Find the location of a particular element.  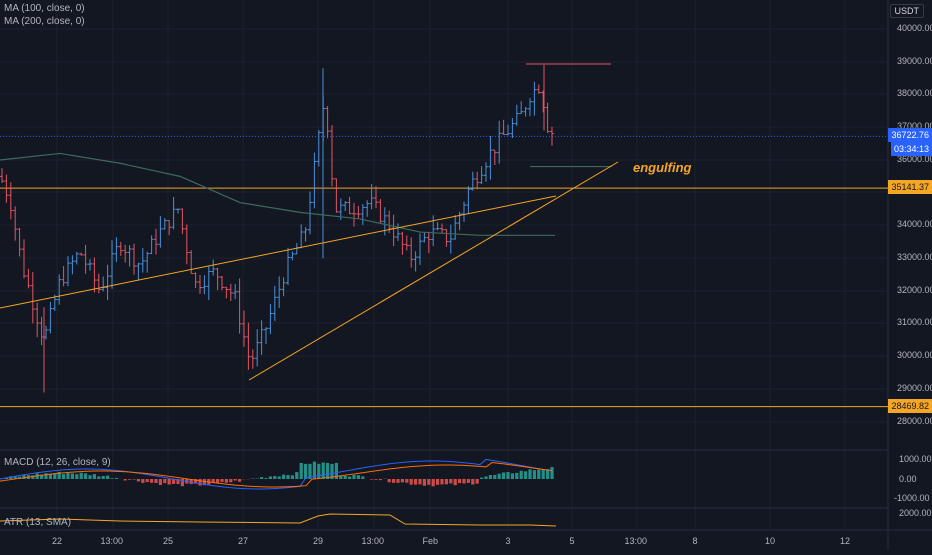

macd-legend: MACD (12, 26, close, 9) is located at coordinates (57, 462).